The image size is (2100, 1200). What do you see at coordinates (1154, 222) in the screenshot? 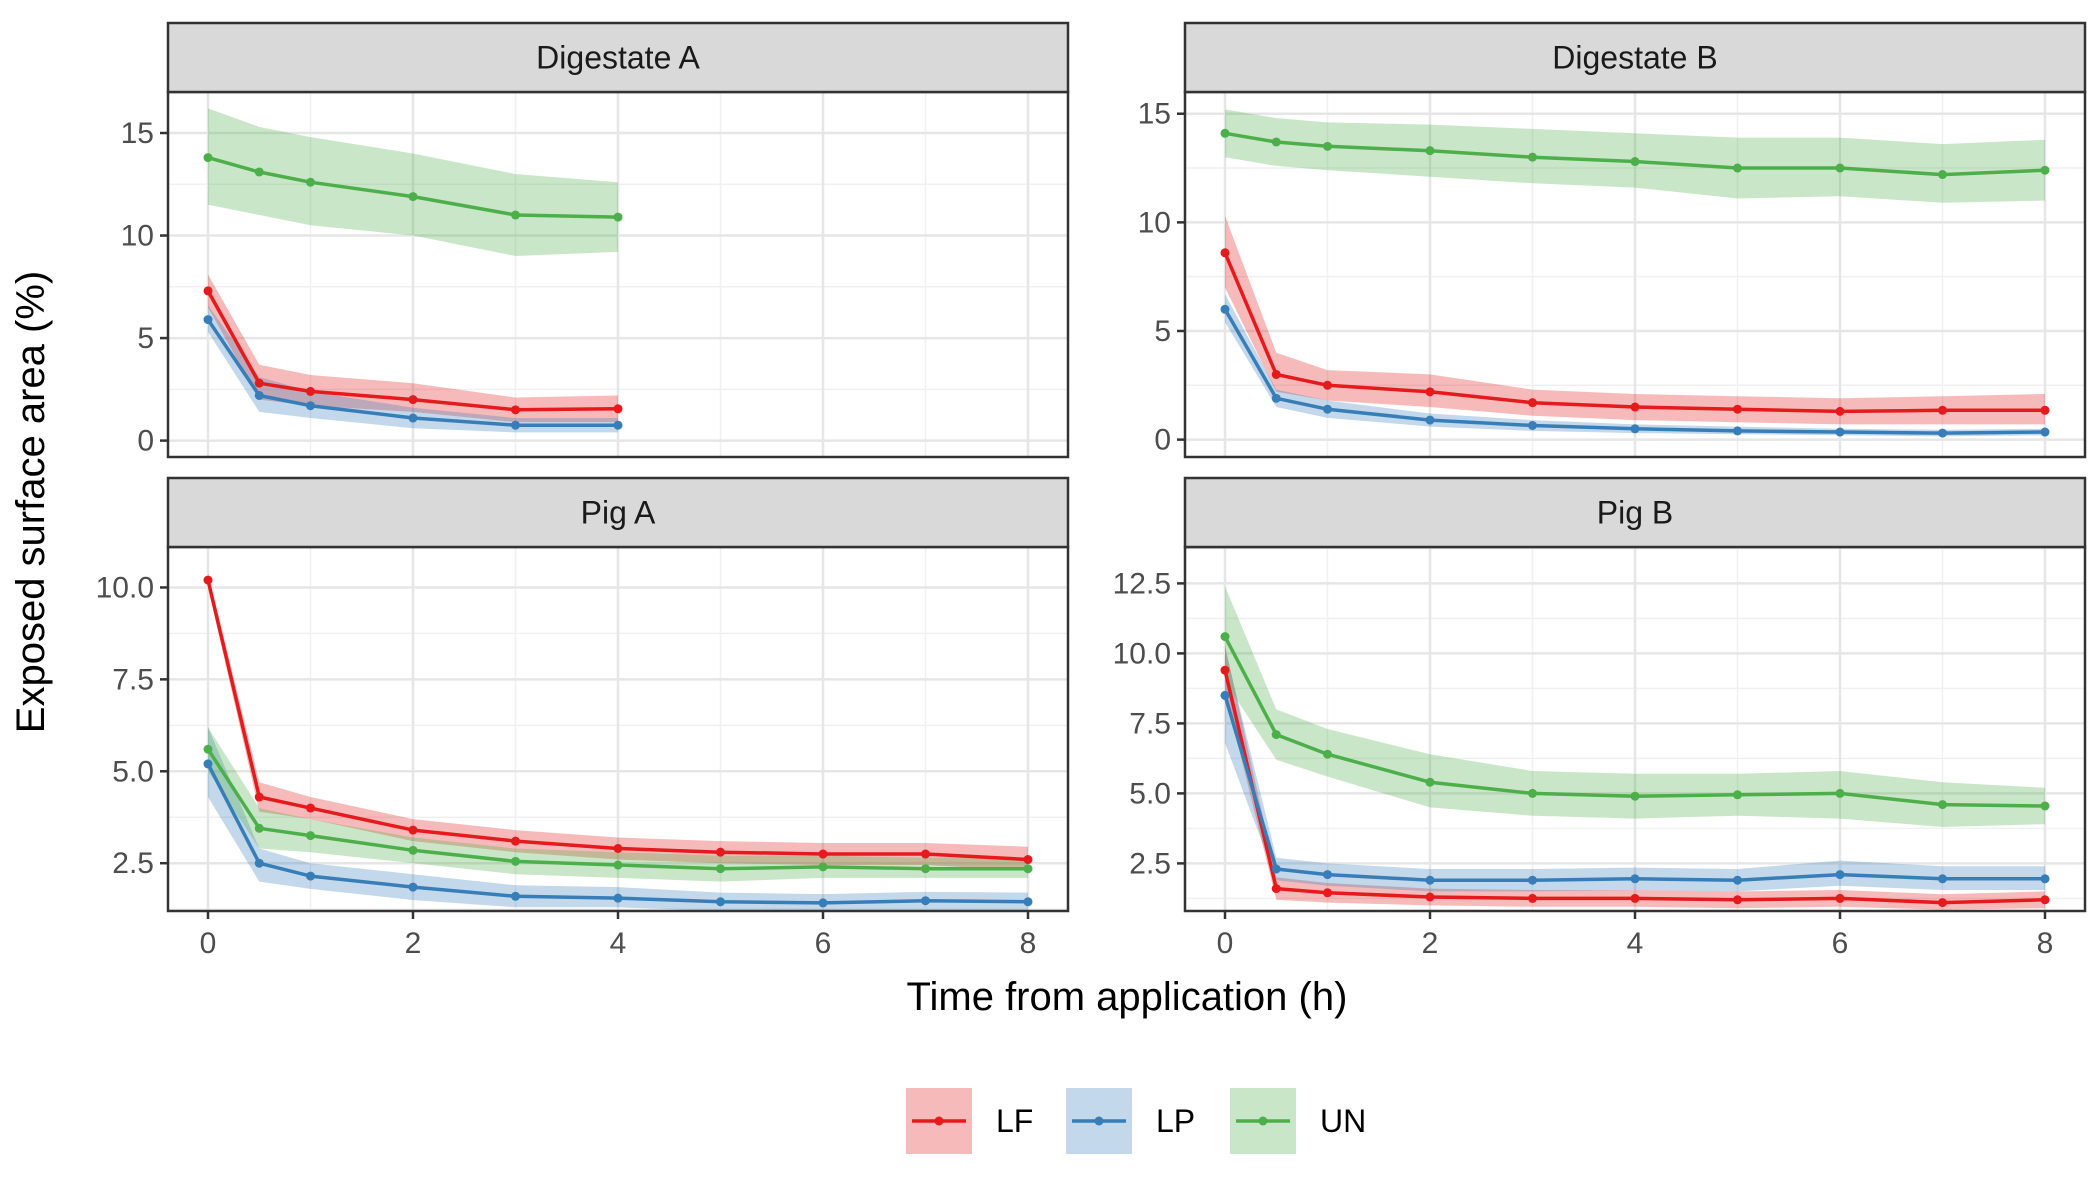
I see `y-tick-label: 10` at bounding box center [1154, 222].